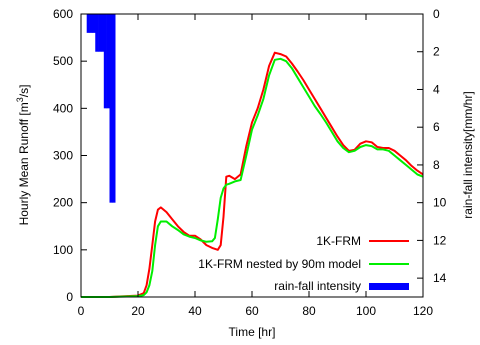 Image resolution: width=480 pixels, height=345 pixels. I want to click on legend-swatch, so click(389, 286).